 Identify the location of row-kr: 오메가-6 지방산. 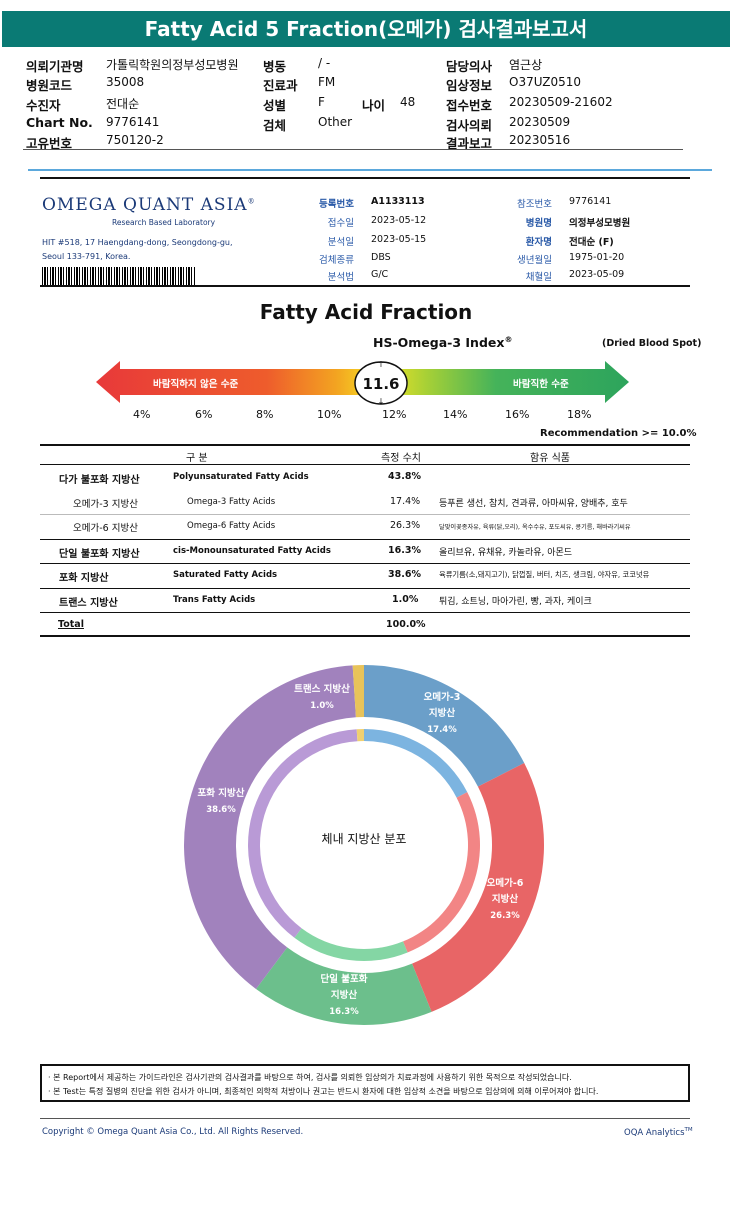
(105, 528).